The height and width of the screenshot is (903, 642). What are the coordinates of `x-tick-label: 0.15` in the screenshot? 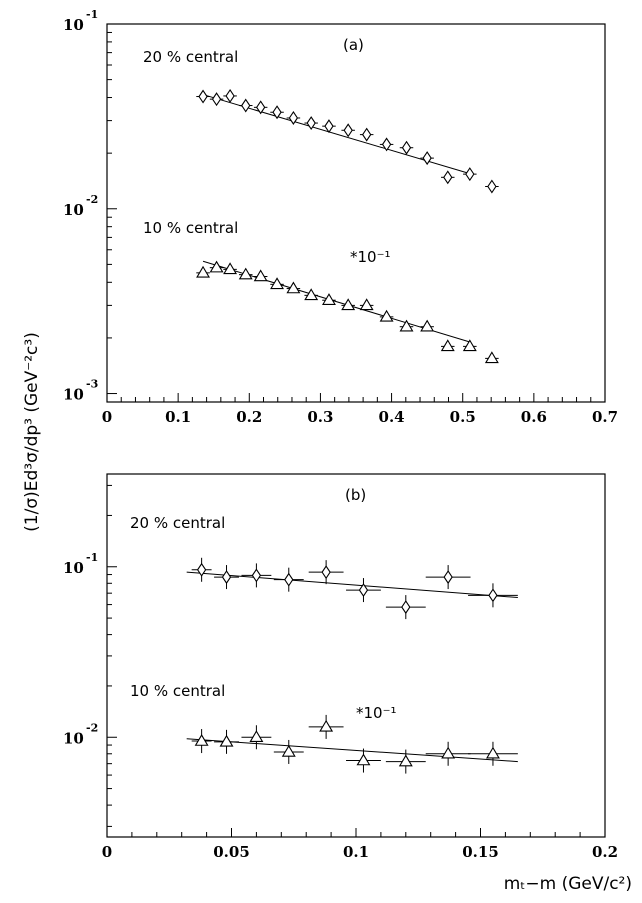 It's located at (480, 852).